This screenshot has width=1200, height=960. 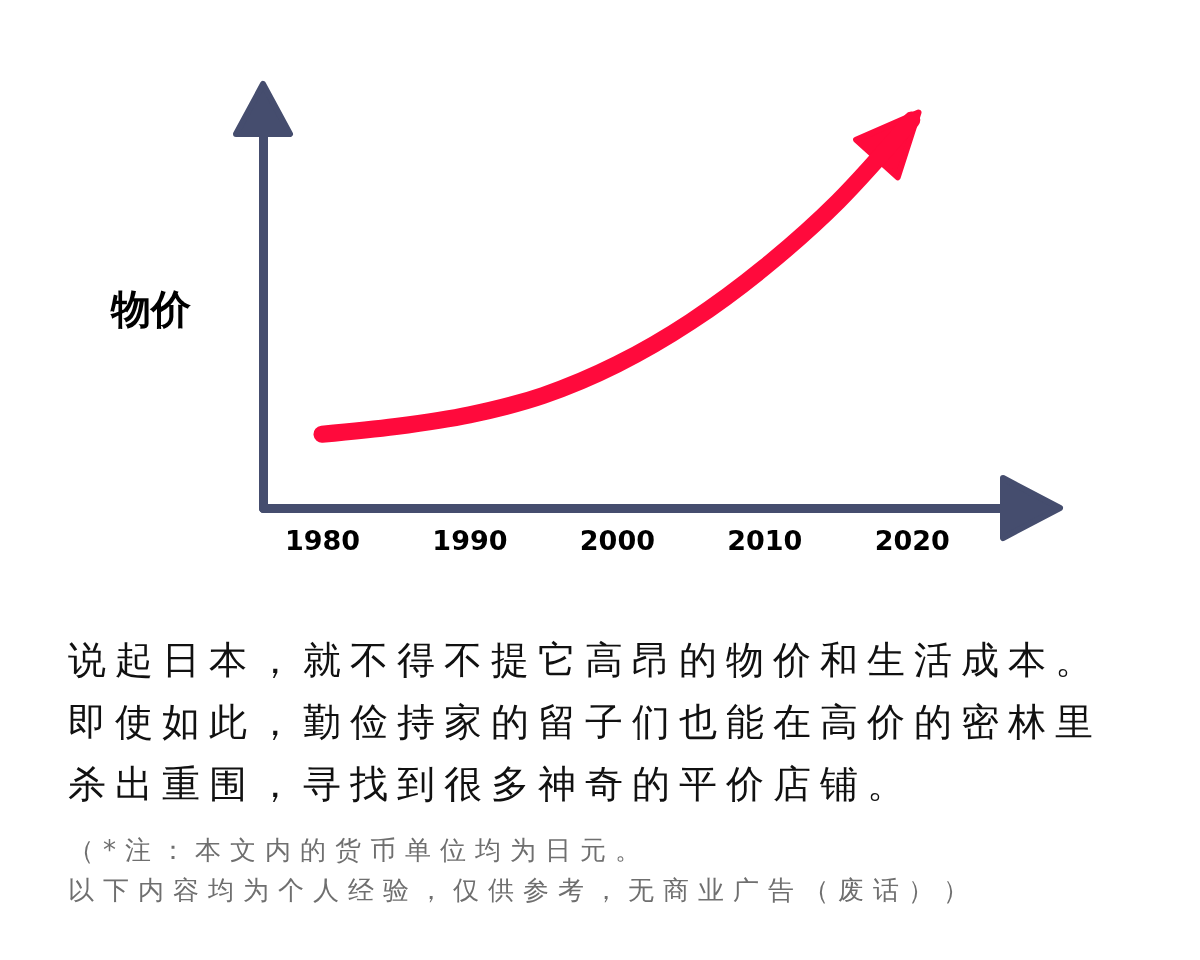 I want to click on y-axis-title: 物价, so click(x=150, y=308).